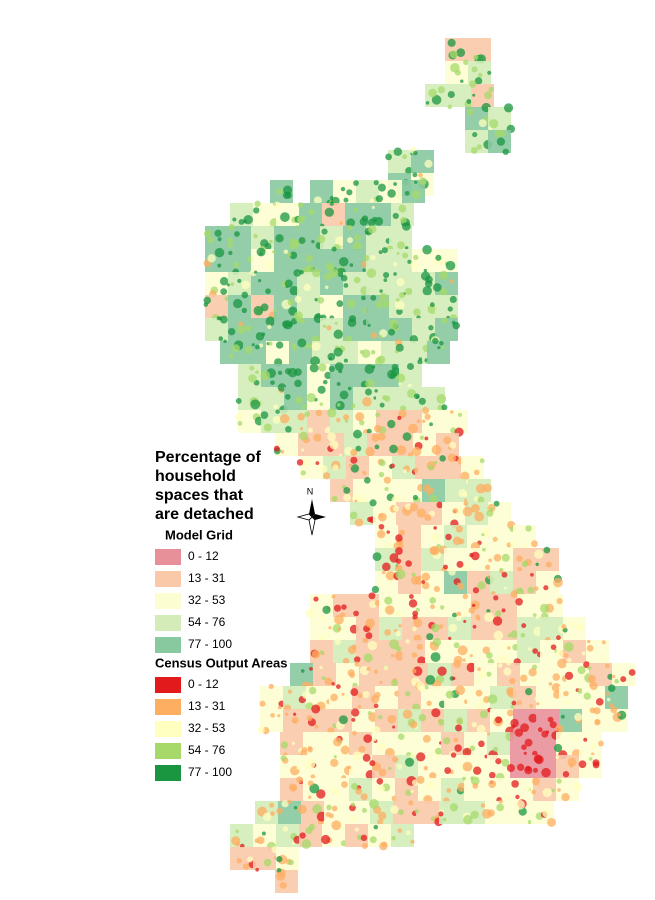  What do you see at coordinates (310, 491) in the screenshot?
I see `compass-label: N` at bounding box center [310, 491].